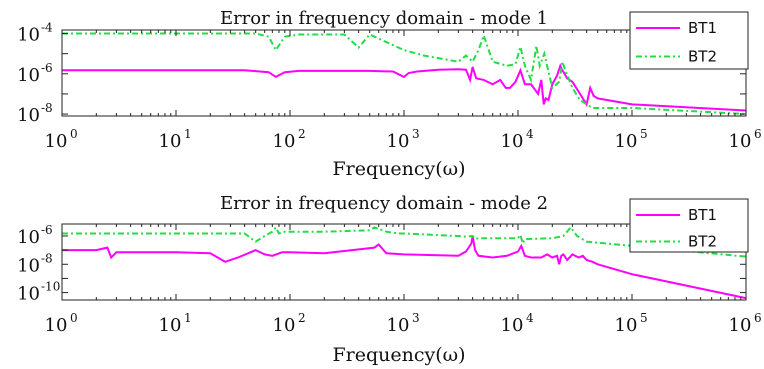  Describe the element at coordinates (384, 18) in the screenshot. I see `chart-title: Error in frequency domain - mode 1` at that location.